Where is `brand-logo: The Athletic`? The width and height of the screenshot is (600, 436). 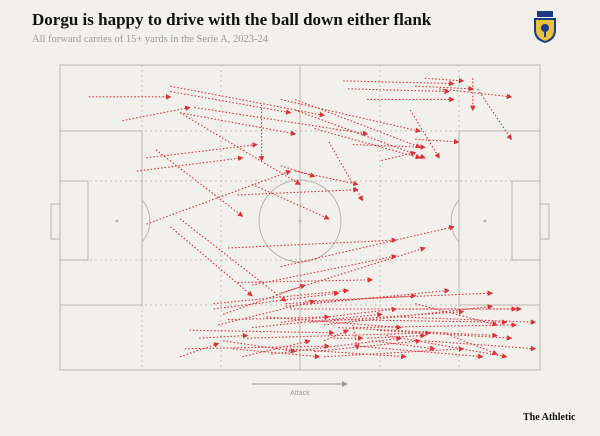 brand-logo: The Athletic is located at coordinates (549, 417).